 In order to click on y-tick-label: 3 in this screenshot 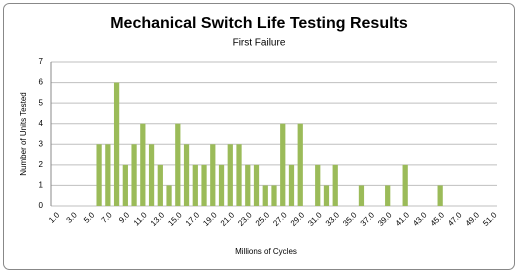, I will do `click(41, 143)`.